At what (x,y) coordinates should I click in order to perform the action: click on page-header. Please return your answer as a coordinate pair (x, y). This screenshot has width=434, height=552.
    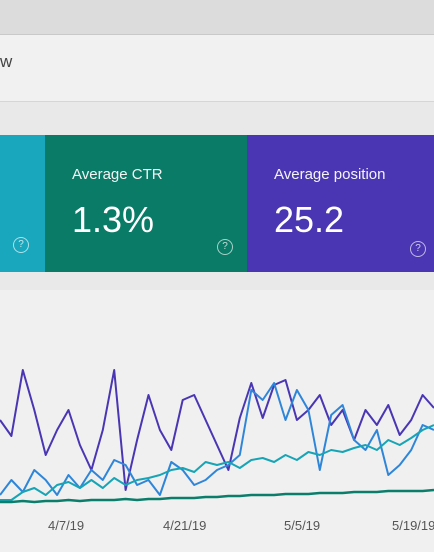
    Looking at the image, I should click on (217, 68).